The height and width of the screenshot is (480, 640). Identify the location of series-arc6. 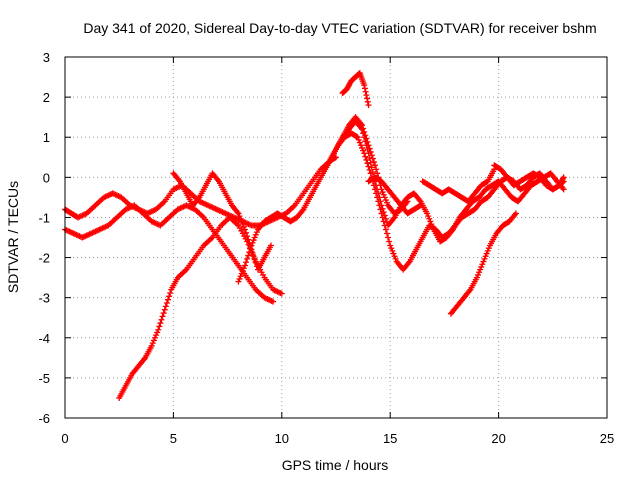
(444, 201).